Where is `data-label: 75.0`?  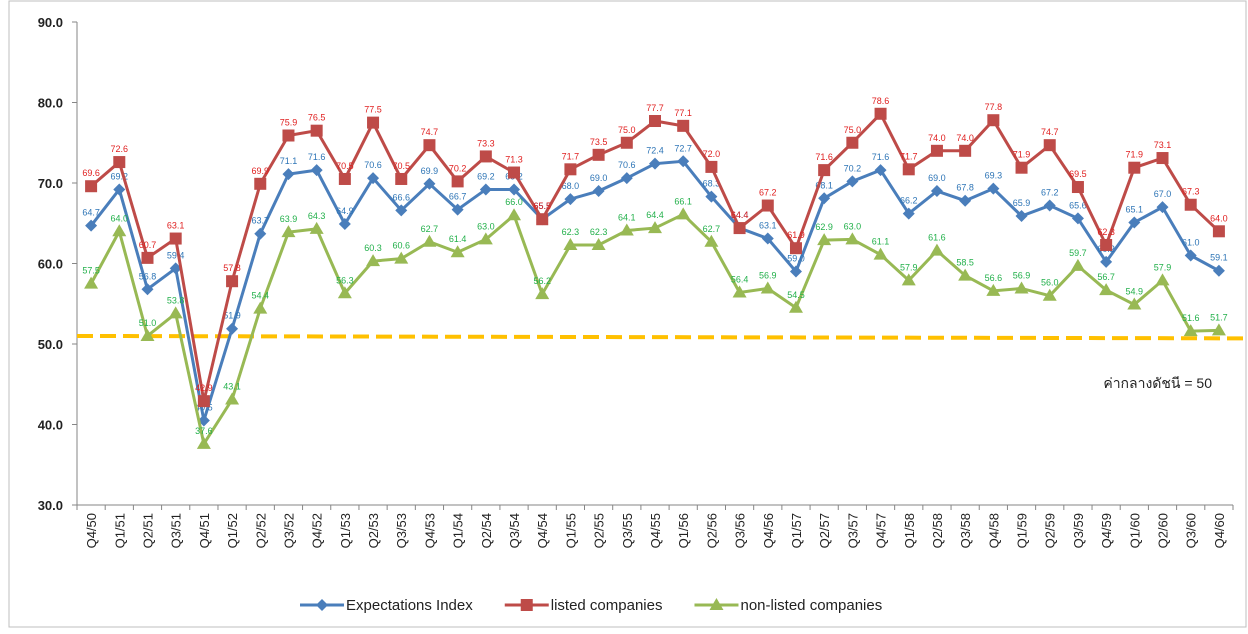
data-label: 75.0 is located at coordinates (853, 130).